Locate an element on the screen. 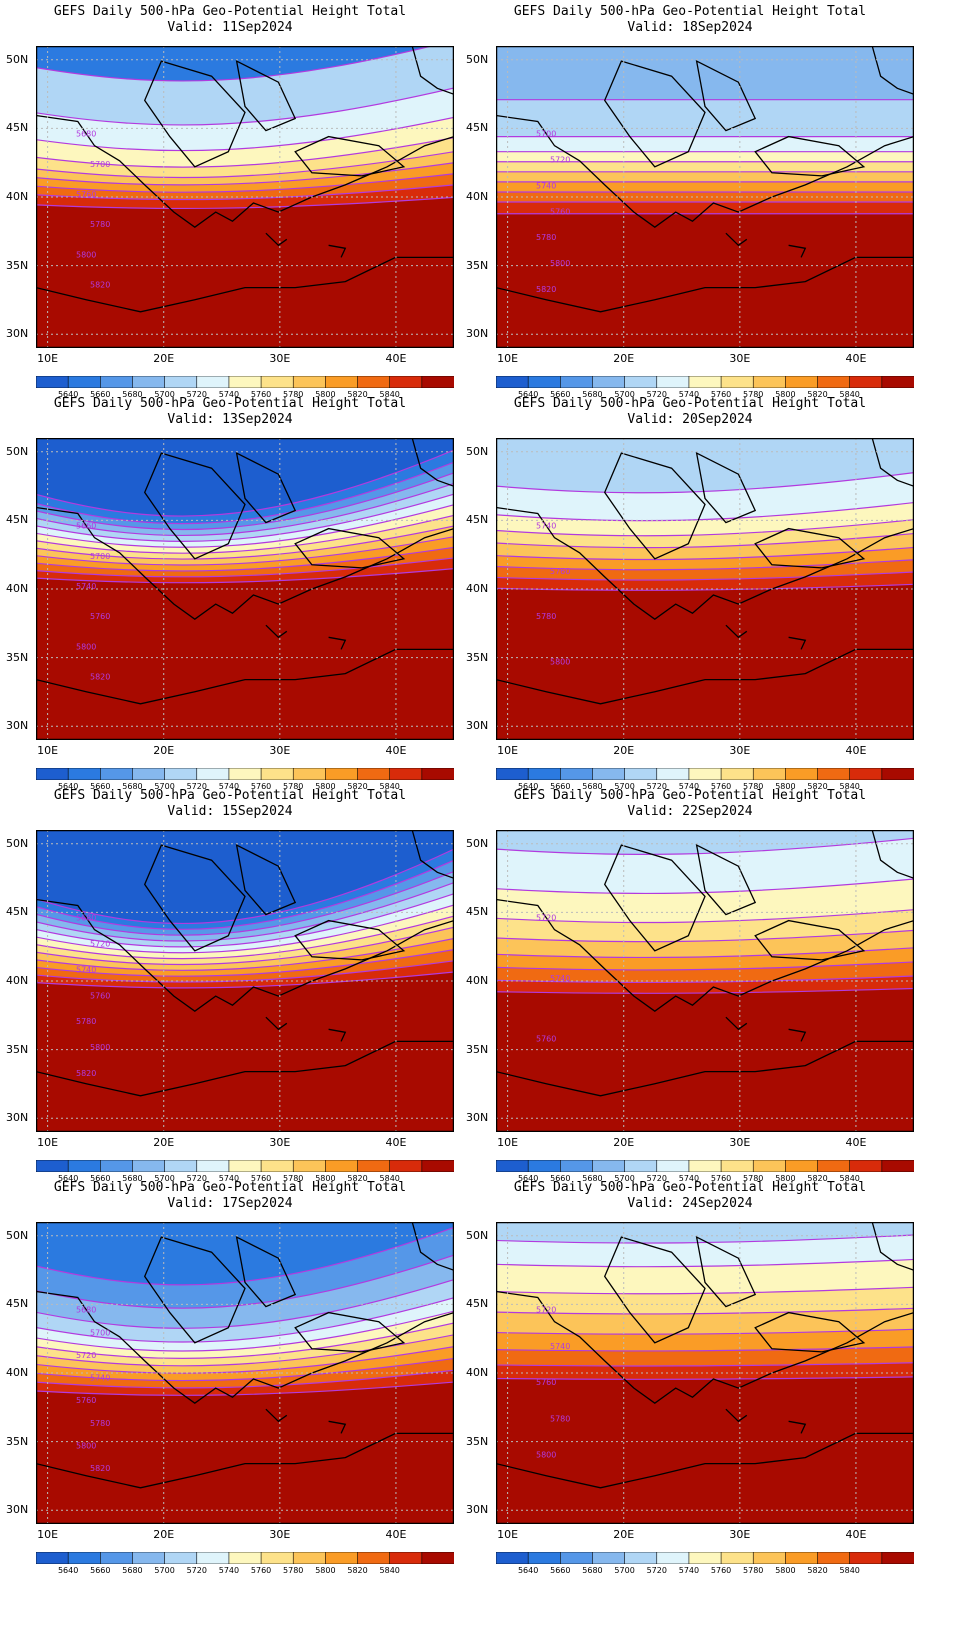 The width and height of the screenshot is (964, 1640). contour-label: 5760 is located at coordinates (86, 194).